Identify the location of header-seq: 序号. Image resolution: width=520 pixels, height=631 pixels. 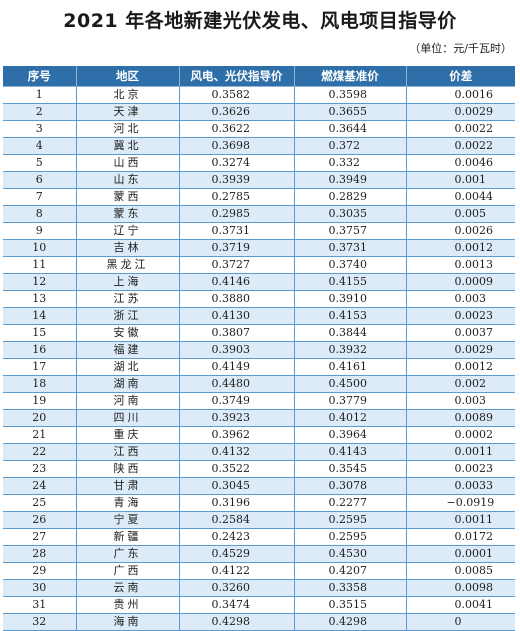
(40, 76).